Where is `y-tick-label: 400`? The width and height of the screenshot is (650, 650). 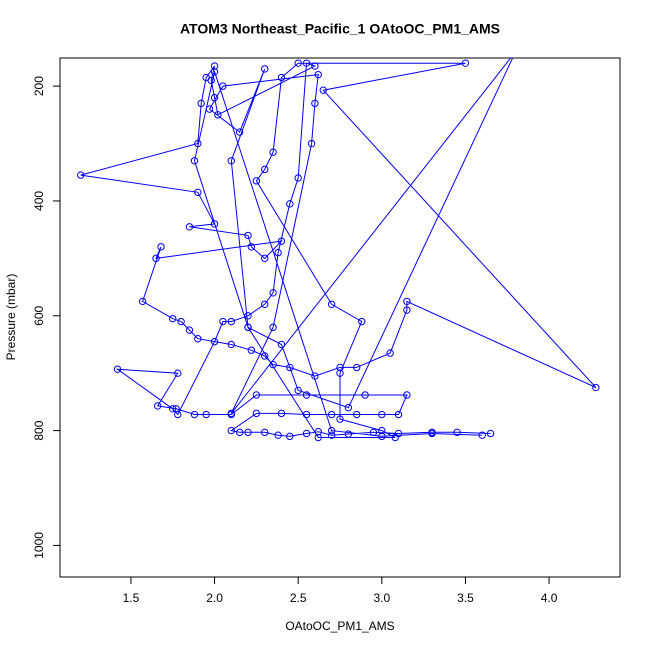
y-tick-label: 400 is located at coordinates (39, 201).